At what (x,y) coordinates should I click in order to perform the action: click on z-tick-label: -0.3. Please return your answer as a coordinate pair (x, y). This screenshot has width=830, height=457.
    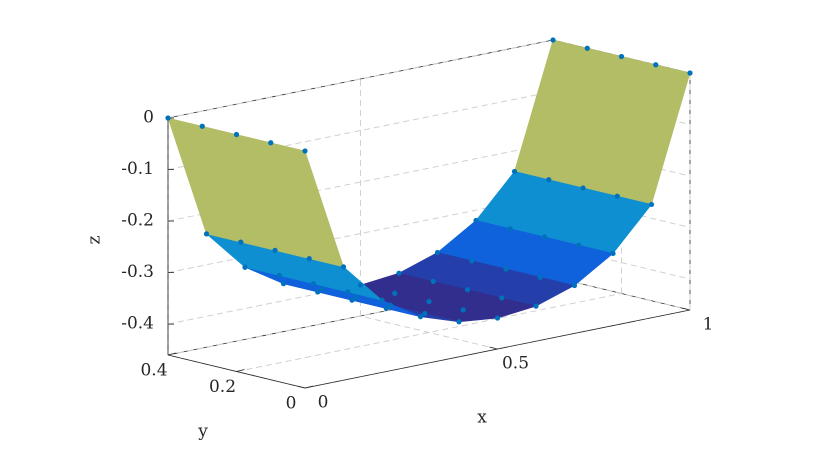
    Looking at the image, I should click on (137, 272).